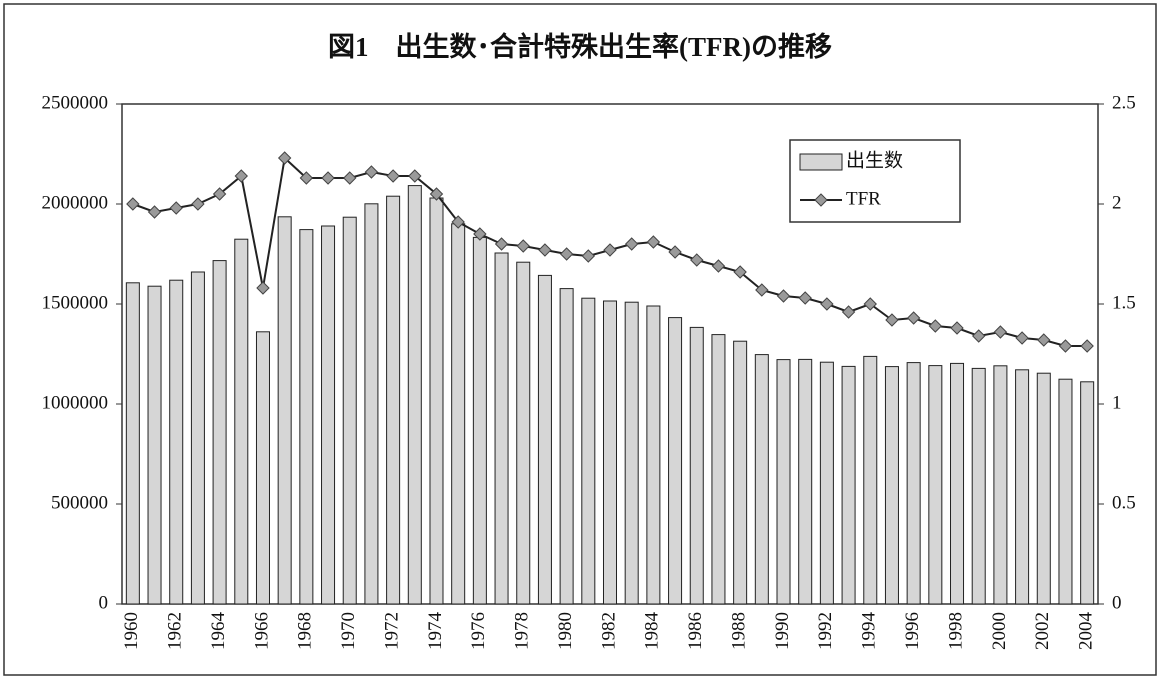  What do you see at coordinates (348, 631) in the screenshot?
I see `x-tick-label: 1970` at bounding box center [348, 631].